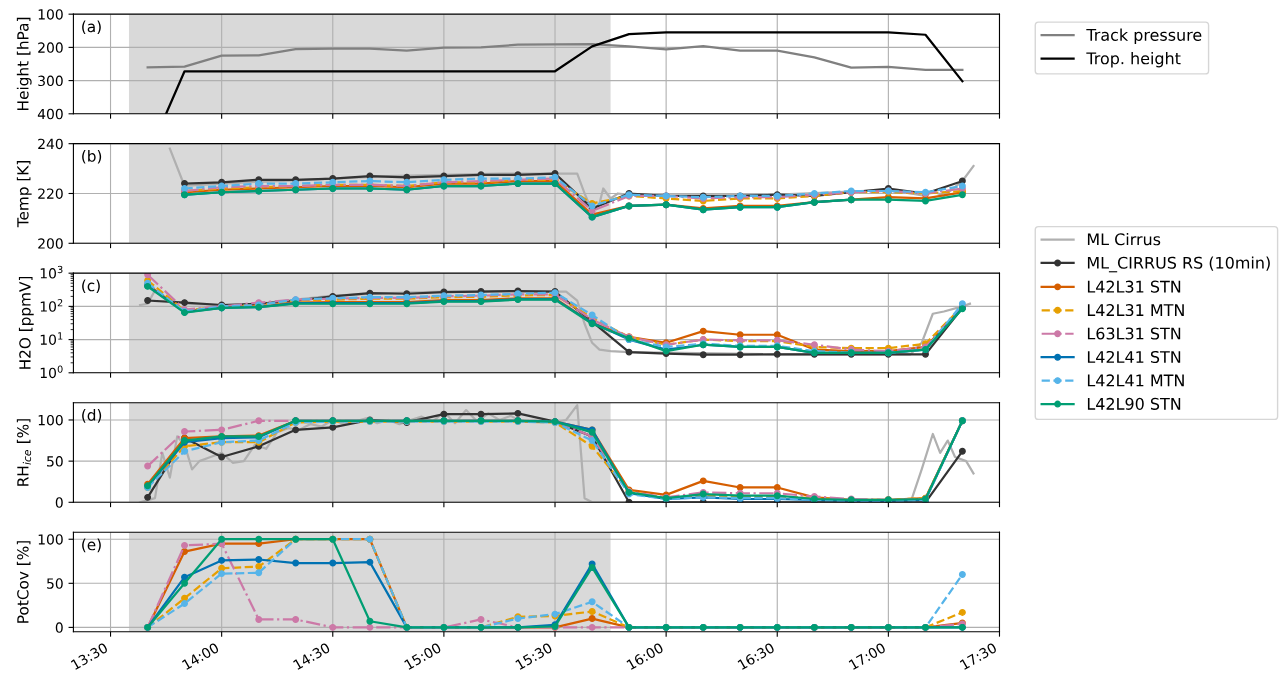 This screenshot has width=1288, height=675. What do you see at coordinates (51, 372) in the screenshot?
I see `y-tick-label: 10$^{0}$` at bounding box center [51, 372].